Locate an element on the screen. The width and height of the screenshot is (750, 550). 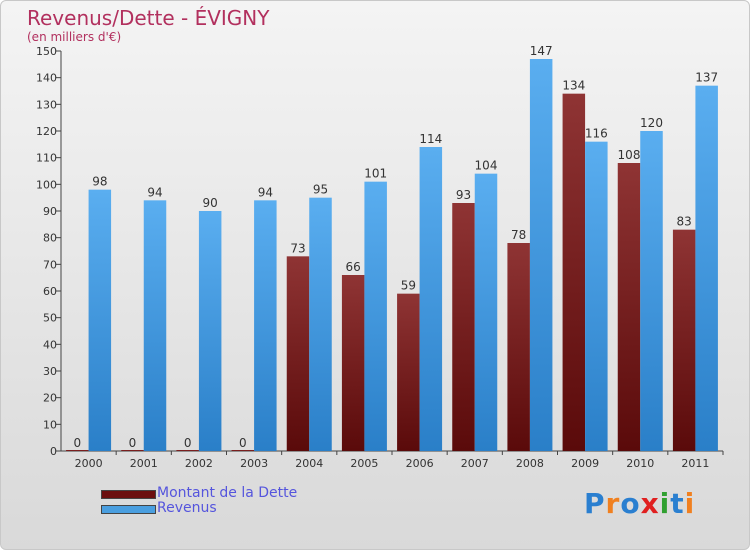
data-label: 147 is located at coordinates (541, 51).